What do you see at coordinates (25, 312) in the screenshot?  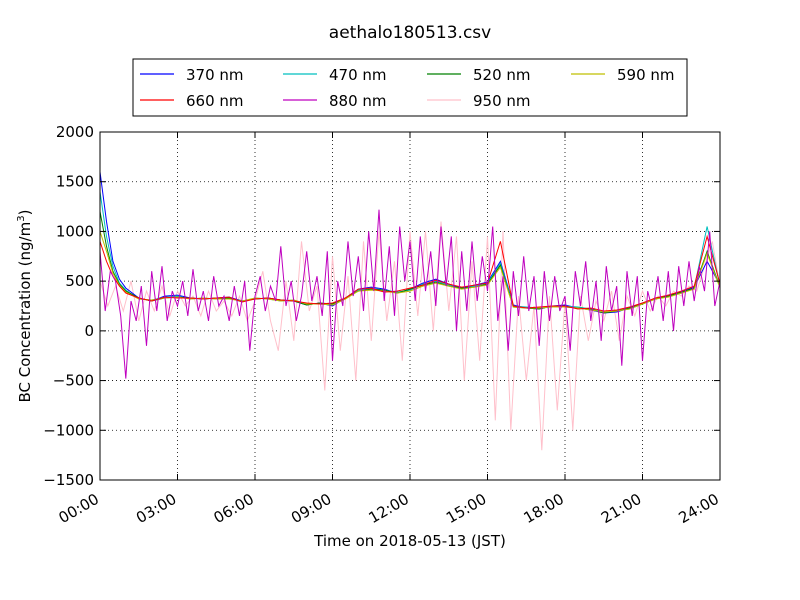 I see `y-axis-label-main: BC Concentration (ng/m` at bounding box center [25, 312].